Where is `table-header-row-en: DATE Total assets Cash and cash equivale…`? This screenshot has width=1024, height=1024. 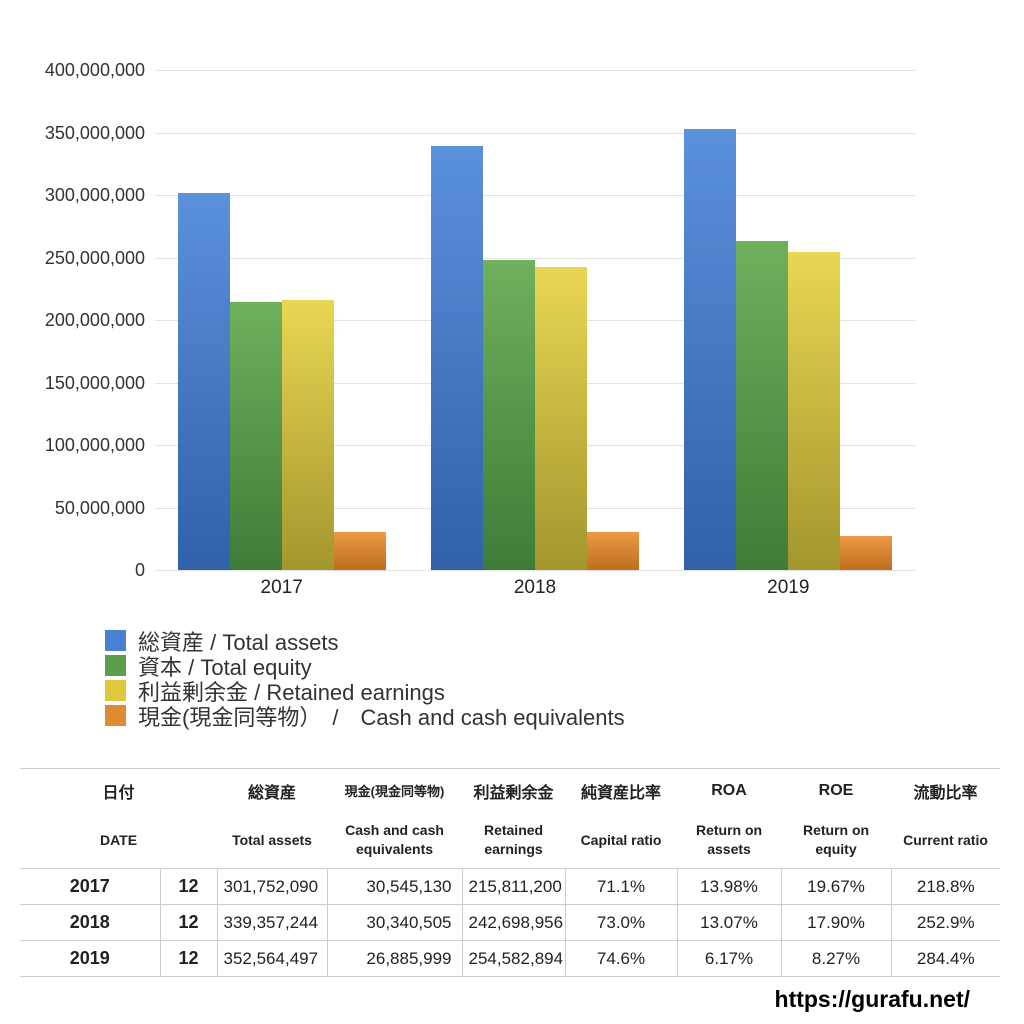
table-header-row-en: DATE Total assets Cash and cash equivale… is located at coordinates (510, 841).